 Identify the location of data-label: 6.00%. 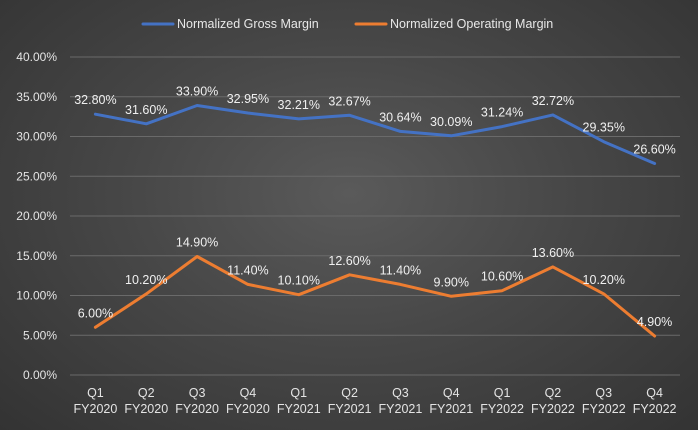
(95, 313).